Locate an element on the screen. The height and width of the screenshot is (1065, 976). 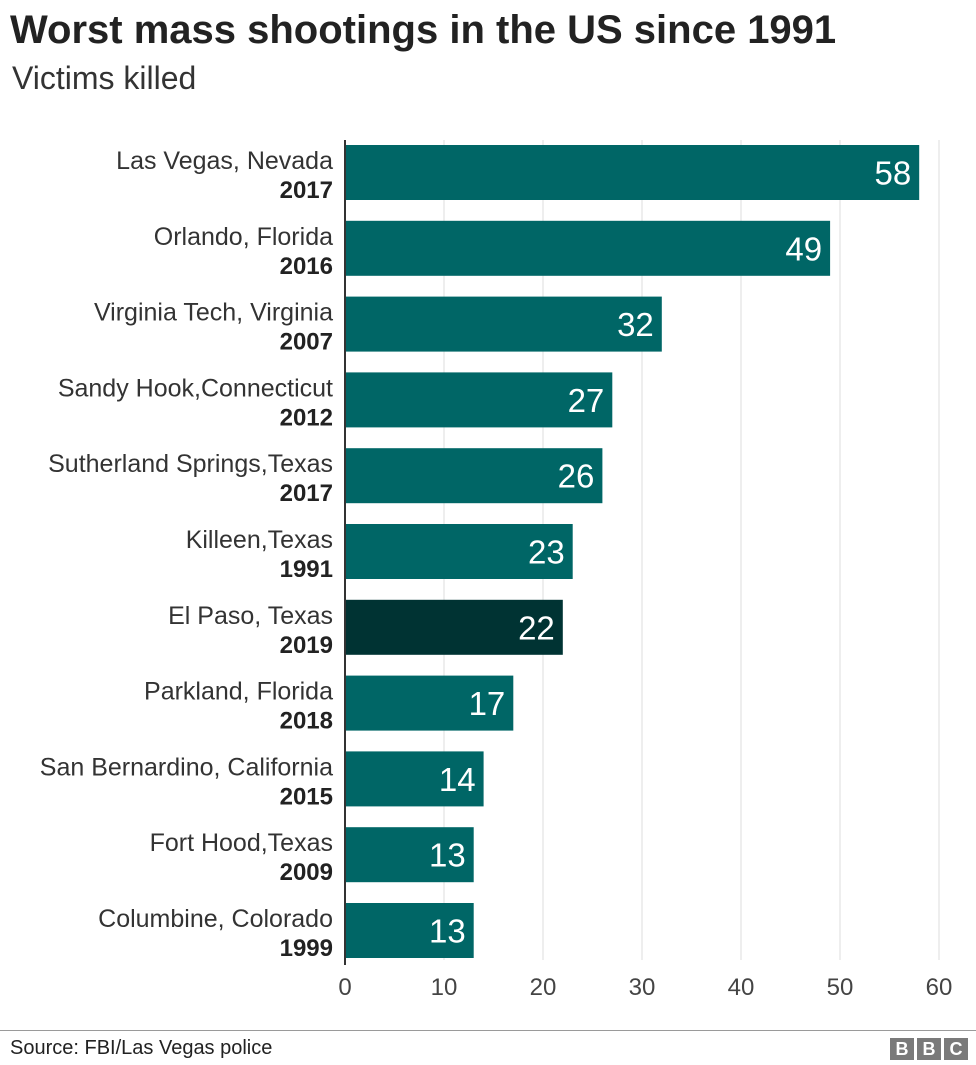
category-label: Orlando, Florida is located at coordinates (243, 237).